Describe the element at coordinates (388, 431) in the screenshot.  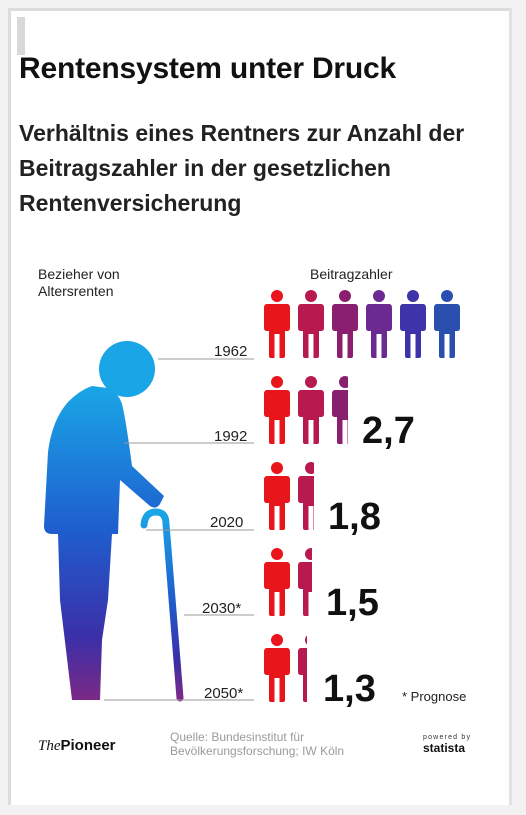
I see `ratio-value-label: 2,7` at that location.